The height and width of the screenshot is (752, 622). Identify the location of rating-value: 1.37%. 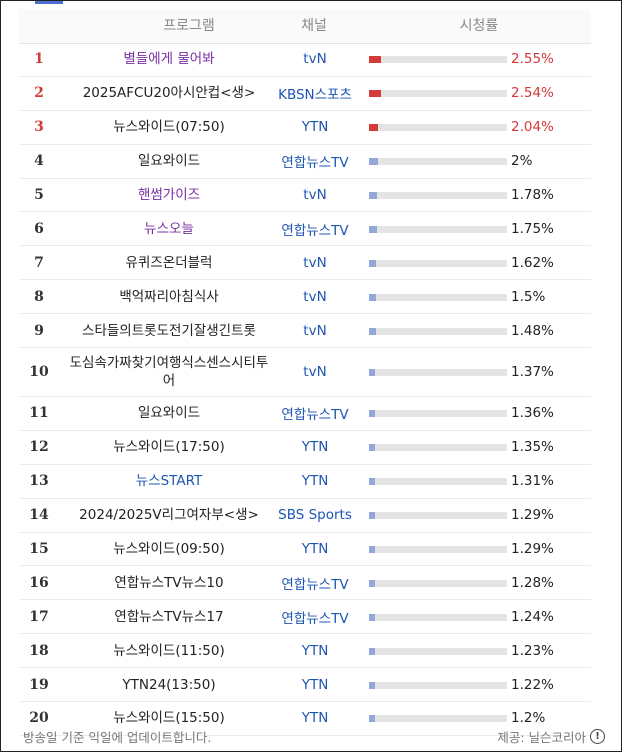
(532, 372).